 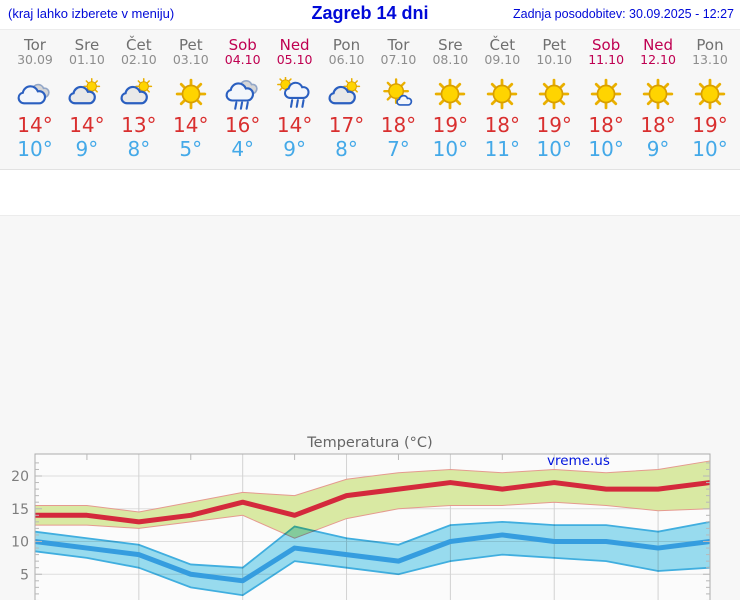 I want to click on day-date: 02.10, so click(x=138, y=59).